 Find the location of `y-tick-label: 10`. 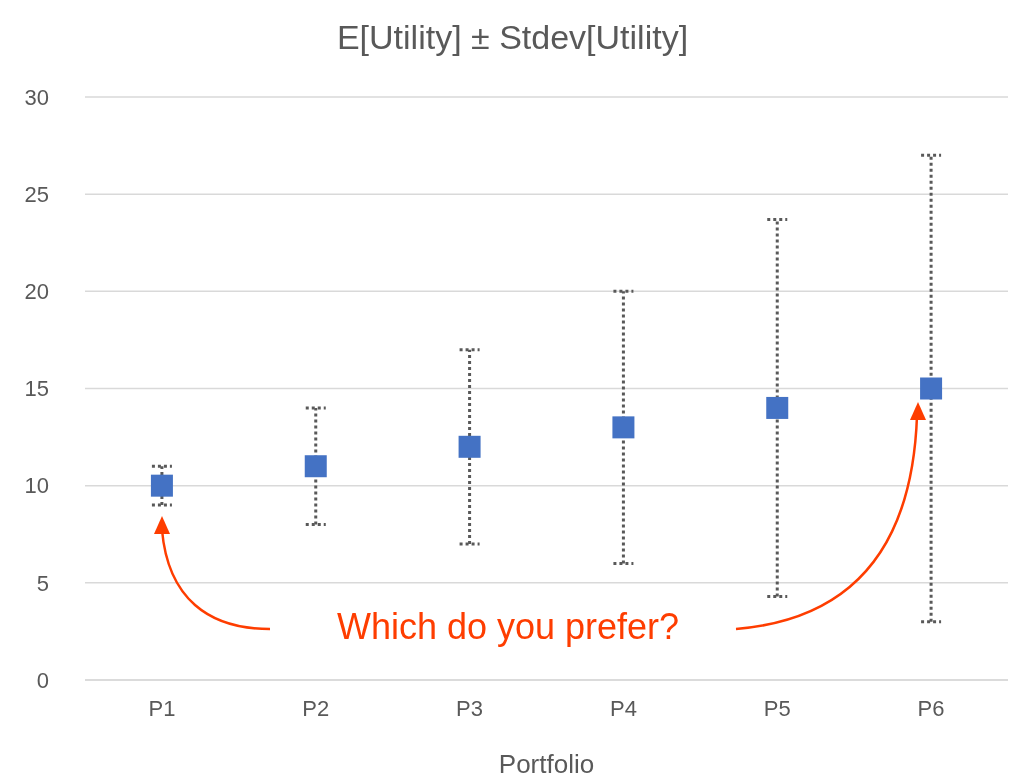

y-tick-label: 10 is located at coordinates (36, 486).